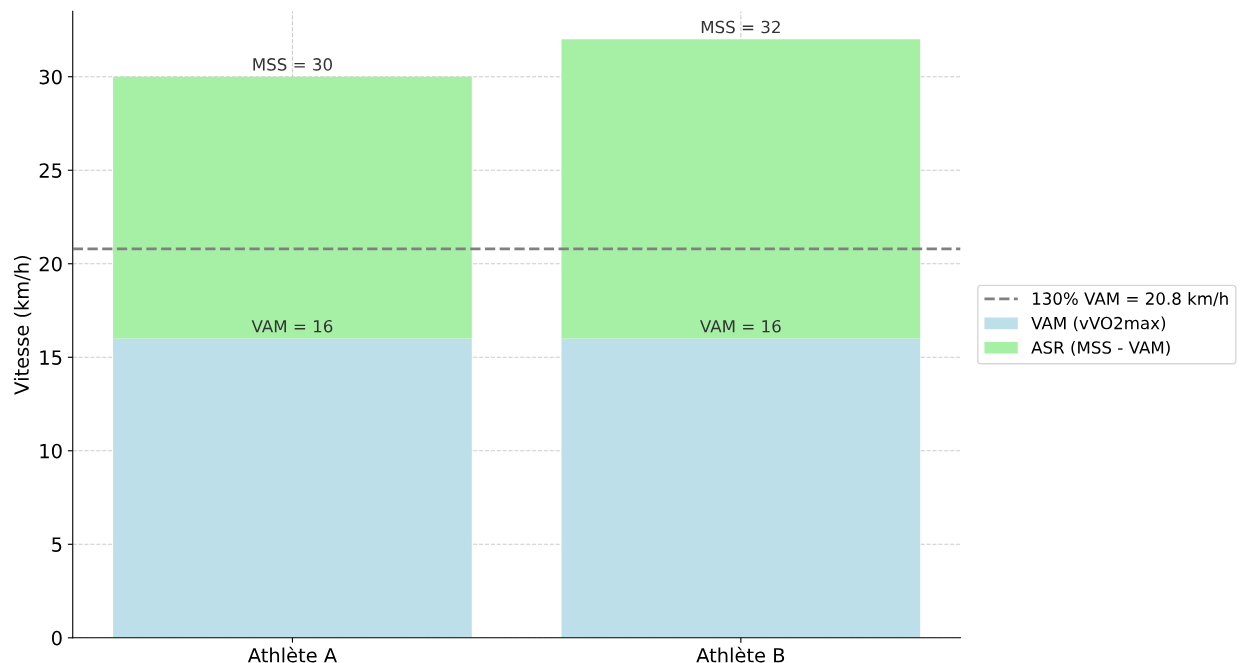  What do you see at coordinates (1130, 299) in the screenshot?
I see `legend-label: 130% VAM = 20.8 km/h` at bounding box center [1130, 299].